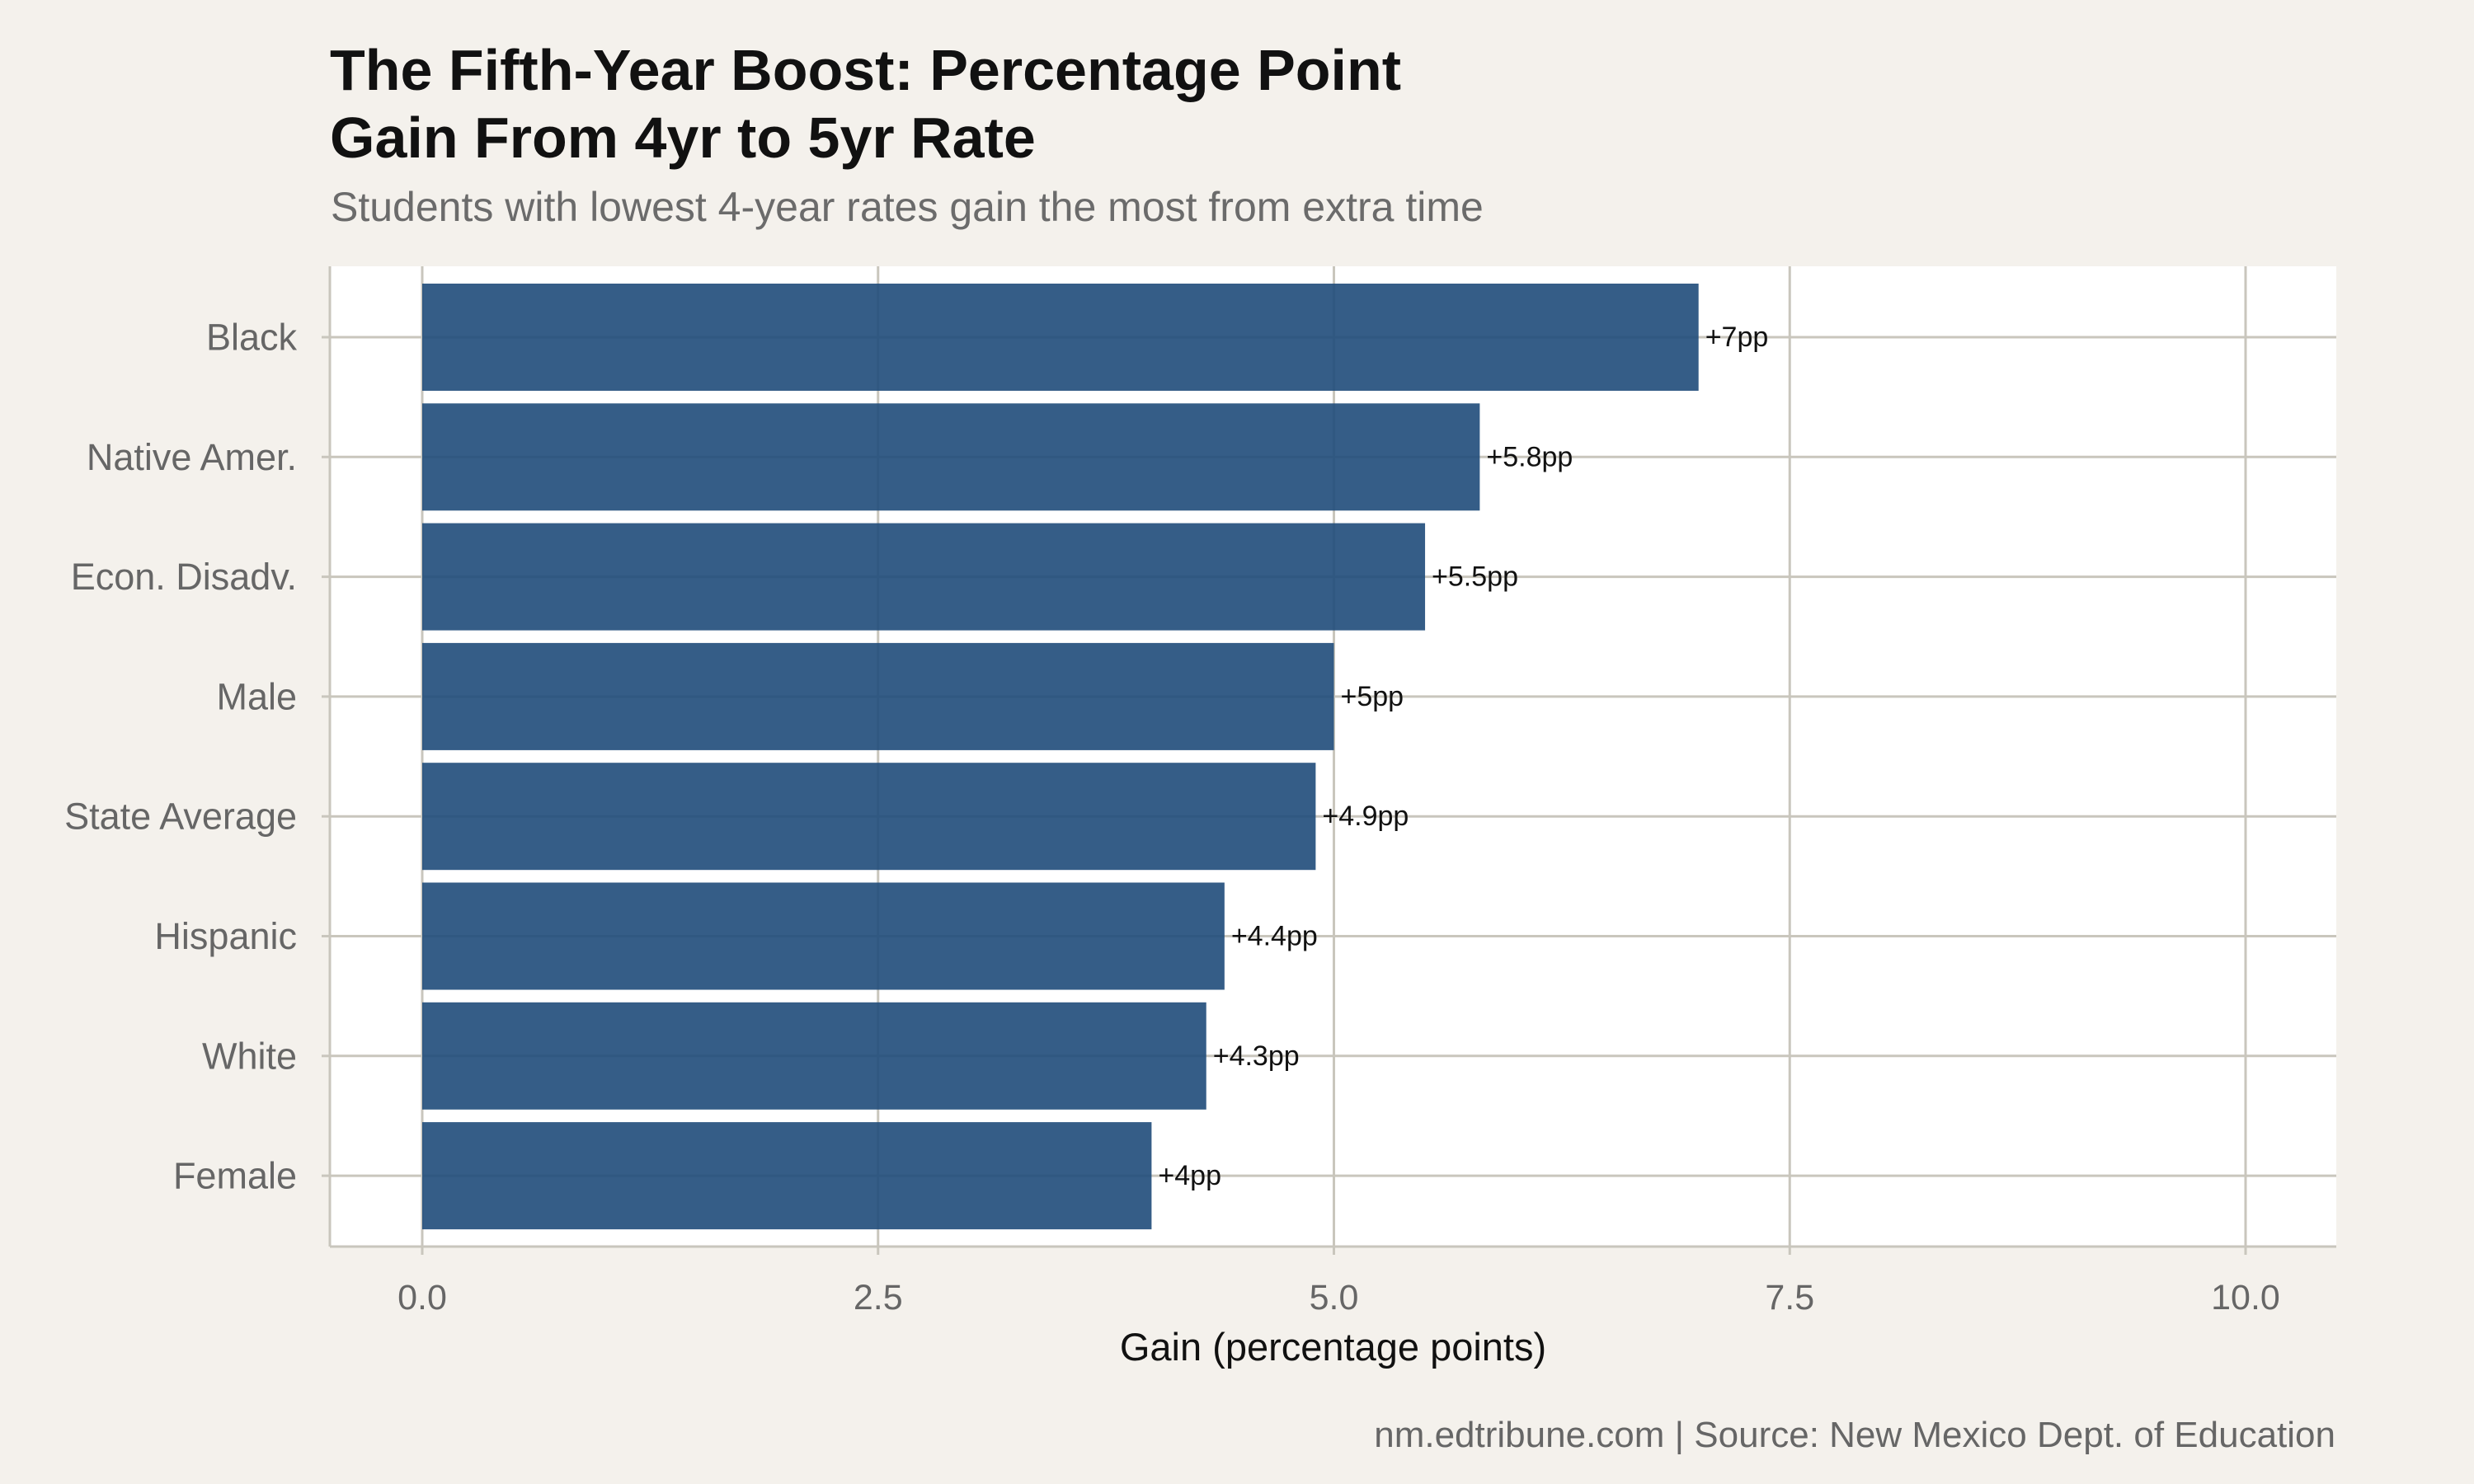 The width and height of the screenshot is (2474, 1484). I want to click on data-label: +4.4pp, so click(1274, 937).